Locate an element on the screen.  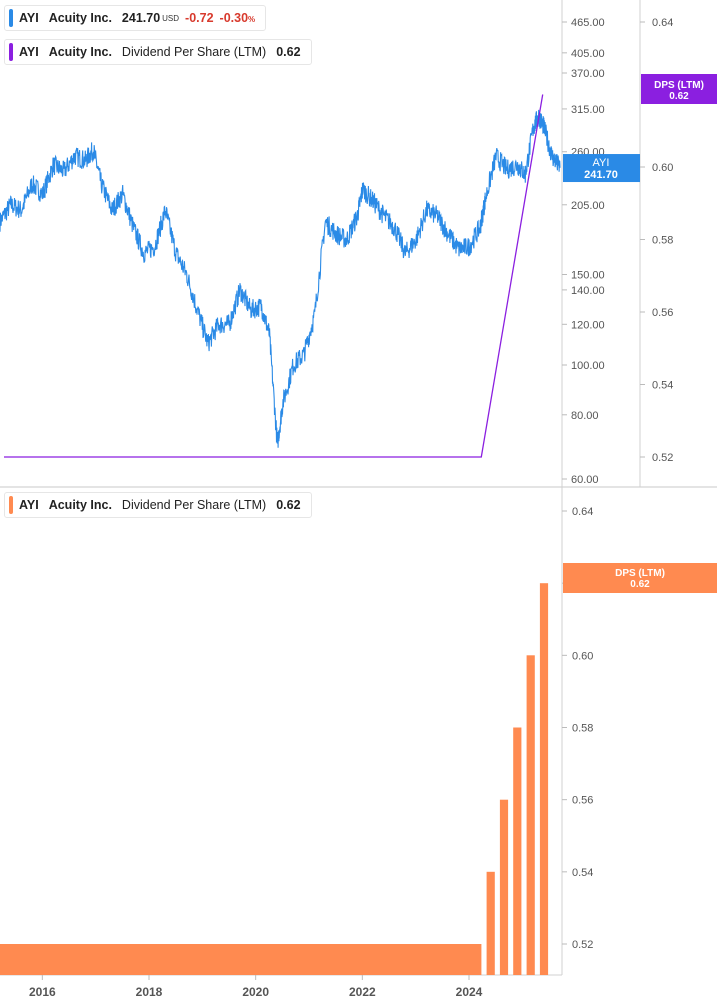
price-badge-value: 241.70 is located at coordinates (601, 175).